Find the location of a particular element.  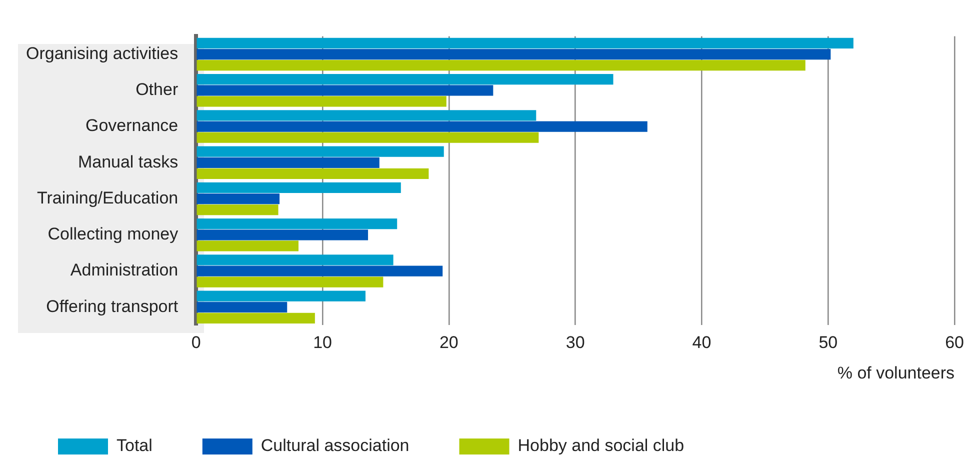

y-tick-label: Collecting money is located at coordinates (113, 234).